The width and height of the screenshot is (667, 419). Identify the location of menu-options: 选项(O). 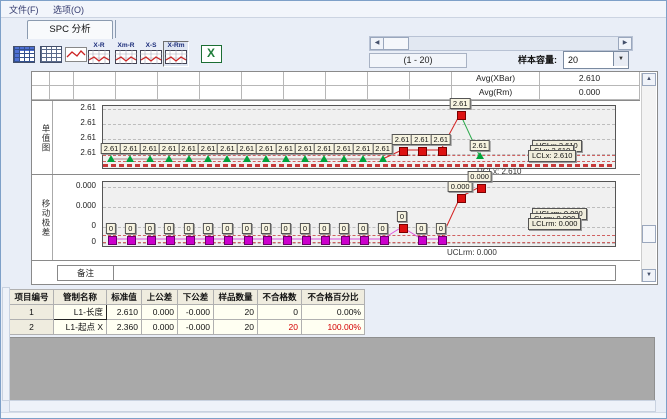
(68, 10).